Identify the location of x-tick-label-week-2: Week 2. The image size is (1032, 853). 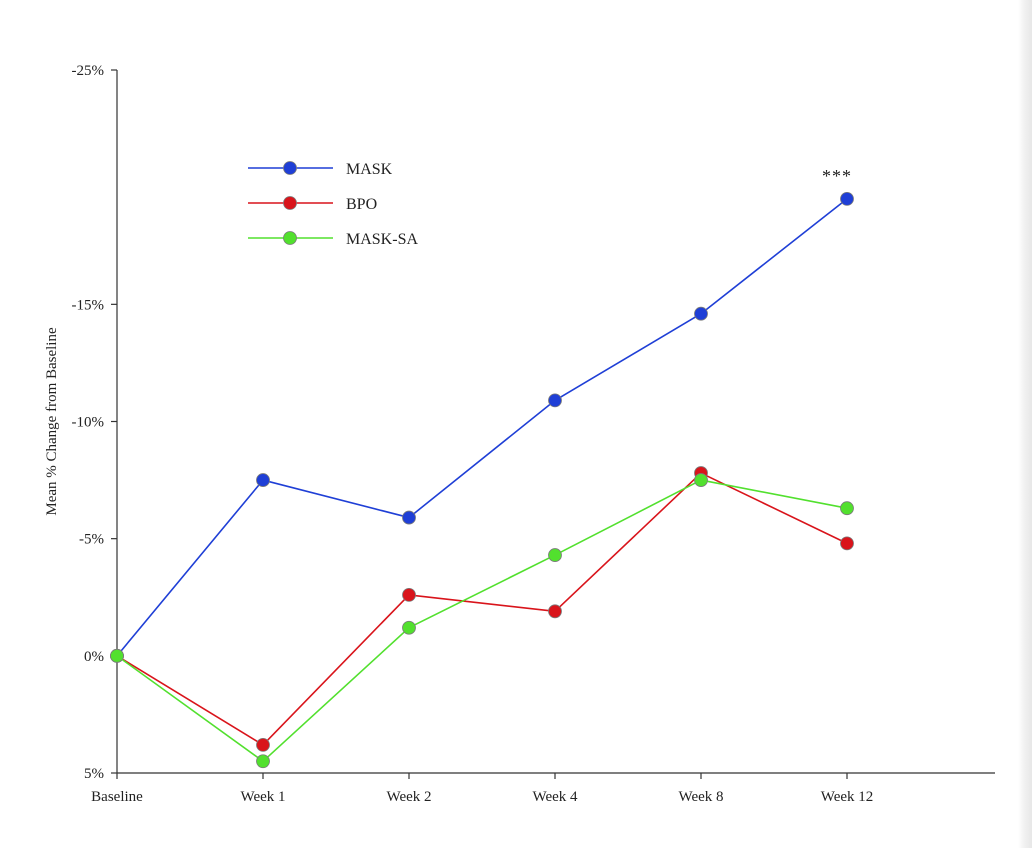
(408, 797).